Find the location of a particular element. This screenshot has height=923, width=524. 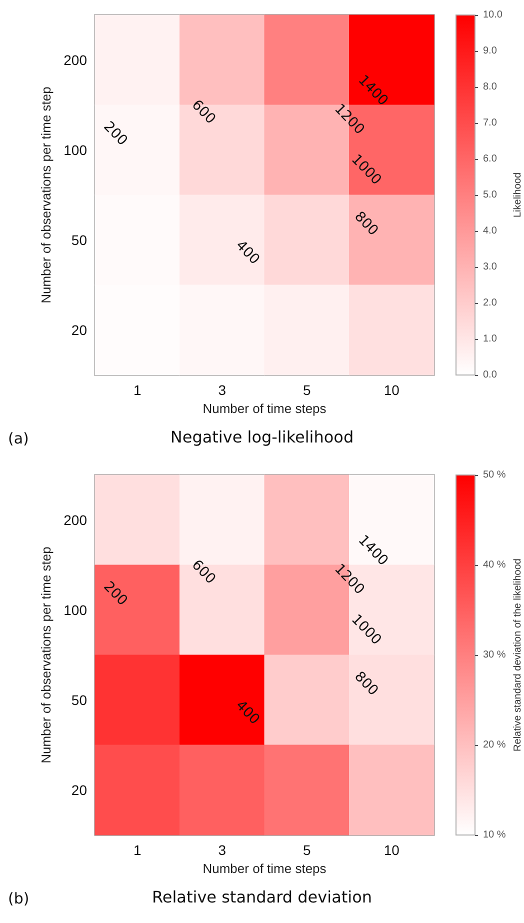

color-bar-label: 9.0 is located at coordinates (490, 51).